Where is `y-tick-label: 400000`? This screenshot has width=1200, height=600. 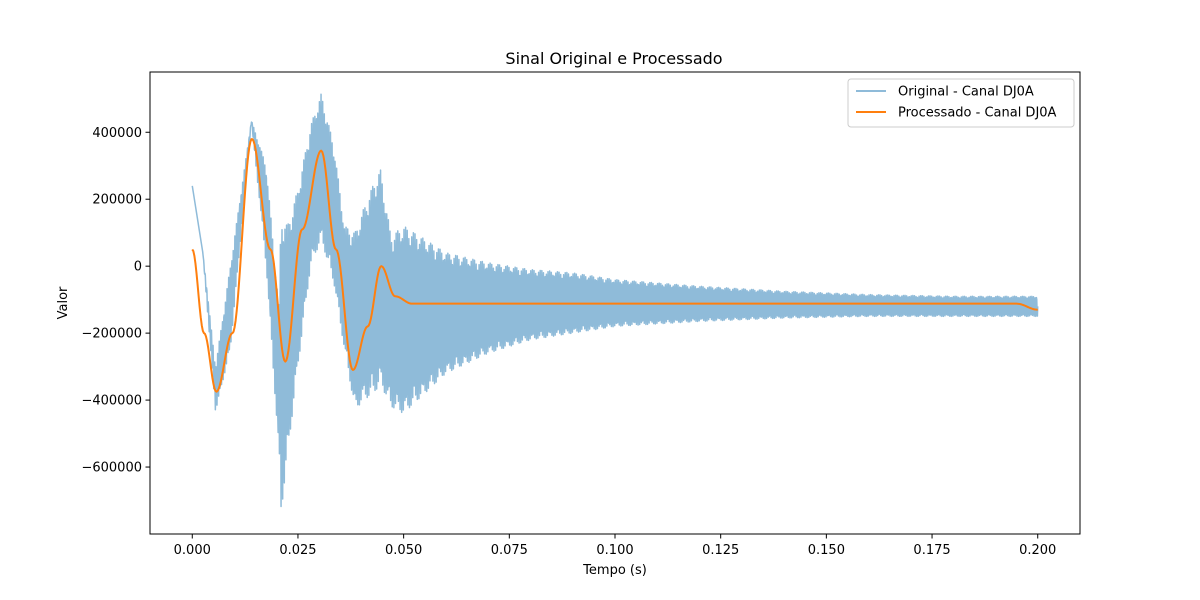
y-tick-label: 400000 is located at coordinates (117, 133).